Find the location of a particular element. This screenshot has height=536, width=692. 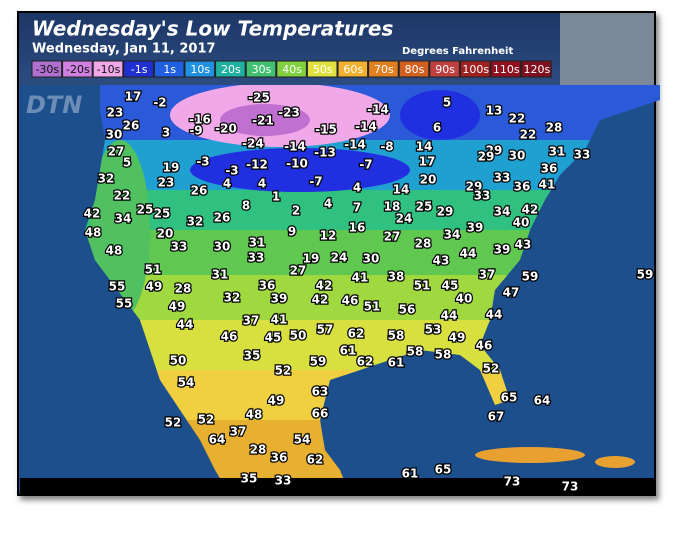

legend-label: 30s is located at coordinates (262, 69).